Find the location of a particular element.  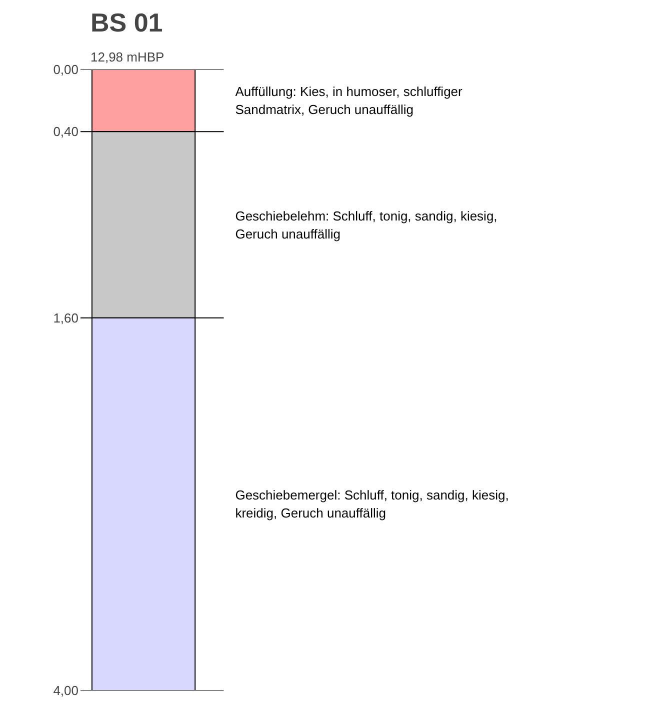

y-tick-label: 0,40 is located at coordinates (66, 132).